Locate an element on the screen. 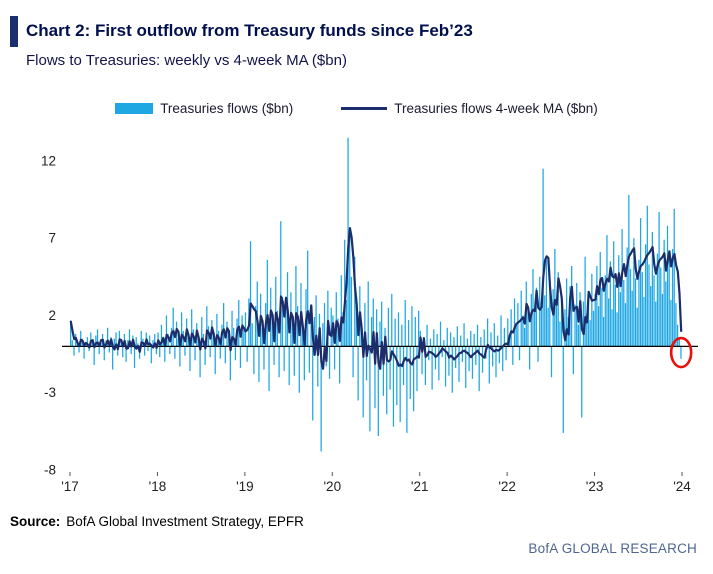 This screenshot has height=574, width=713. legend-ma-label: Treasuries flows 4-week MA ($bn) is located at coordinates (496, 108).